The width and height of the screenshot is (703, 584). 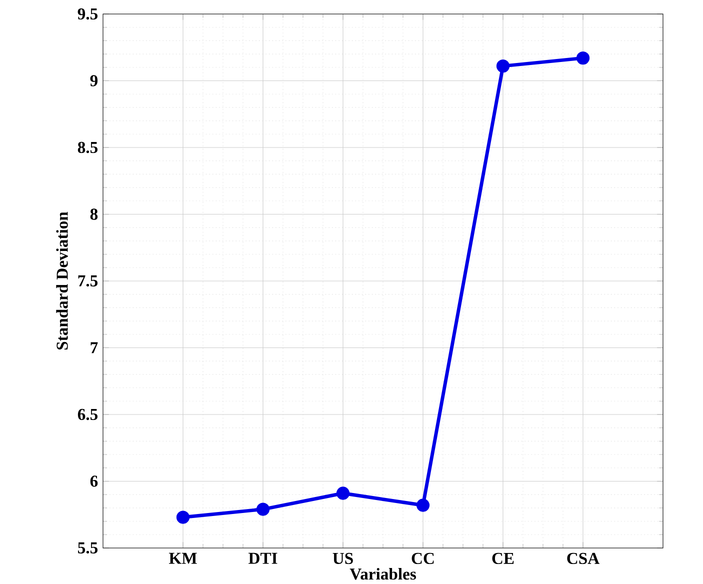 I want to click on y-tick-label: 7.5, so click(x=88, y=280).